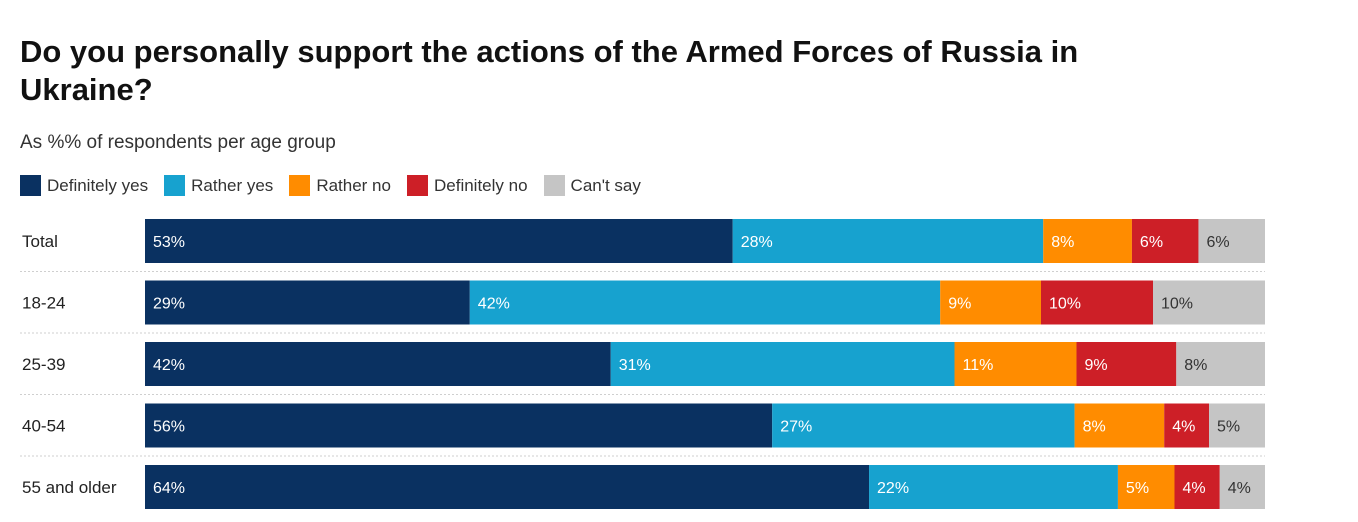 The width and height of the screenshot is (1358, 522). I want to click on legend-item: Rather no, so click(340, 185).